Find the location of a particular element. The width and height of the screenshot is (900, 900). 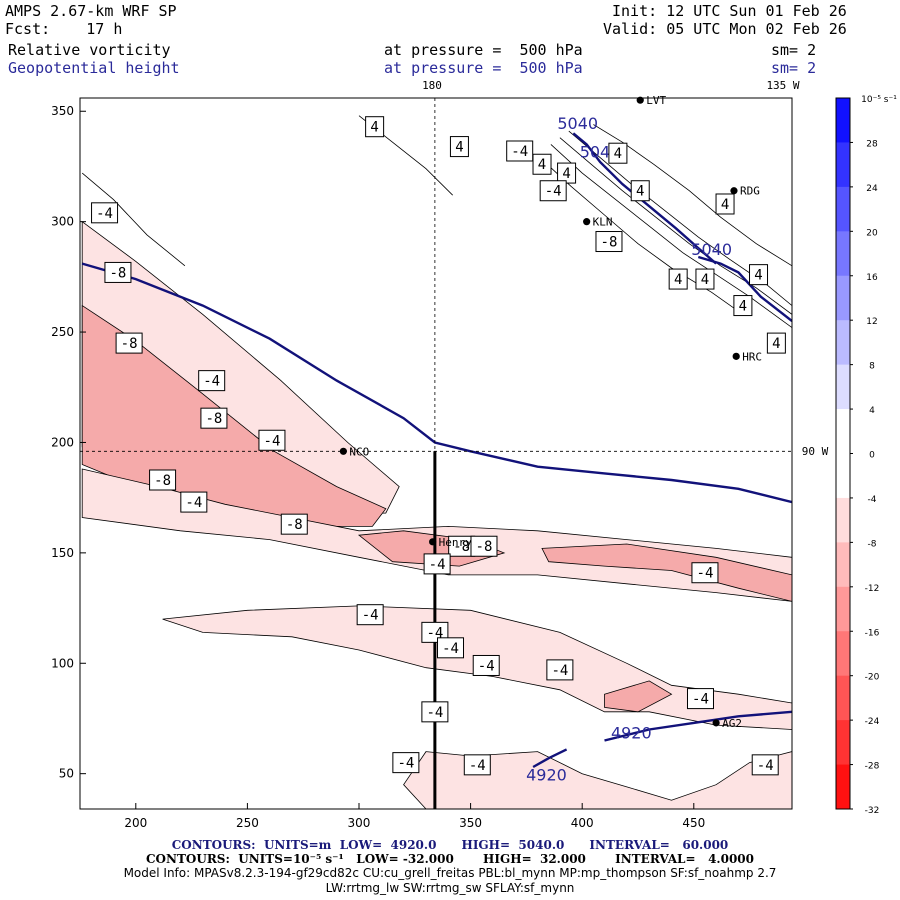

station-rdg: RDG is located at coordinates (745, 191).